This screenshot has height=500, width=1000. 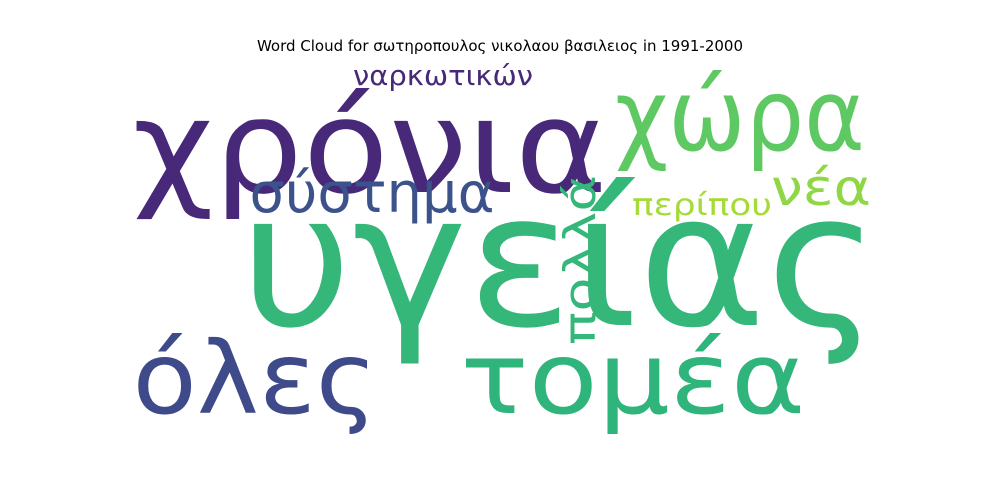 I want to click on word-systima: σύστημα, so click(x=372, y=193).